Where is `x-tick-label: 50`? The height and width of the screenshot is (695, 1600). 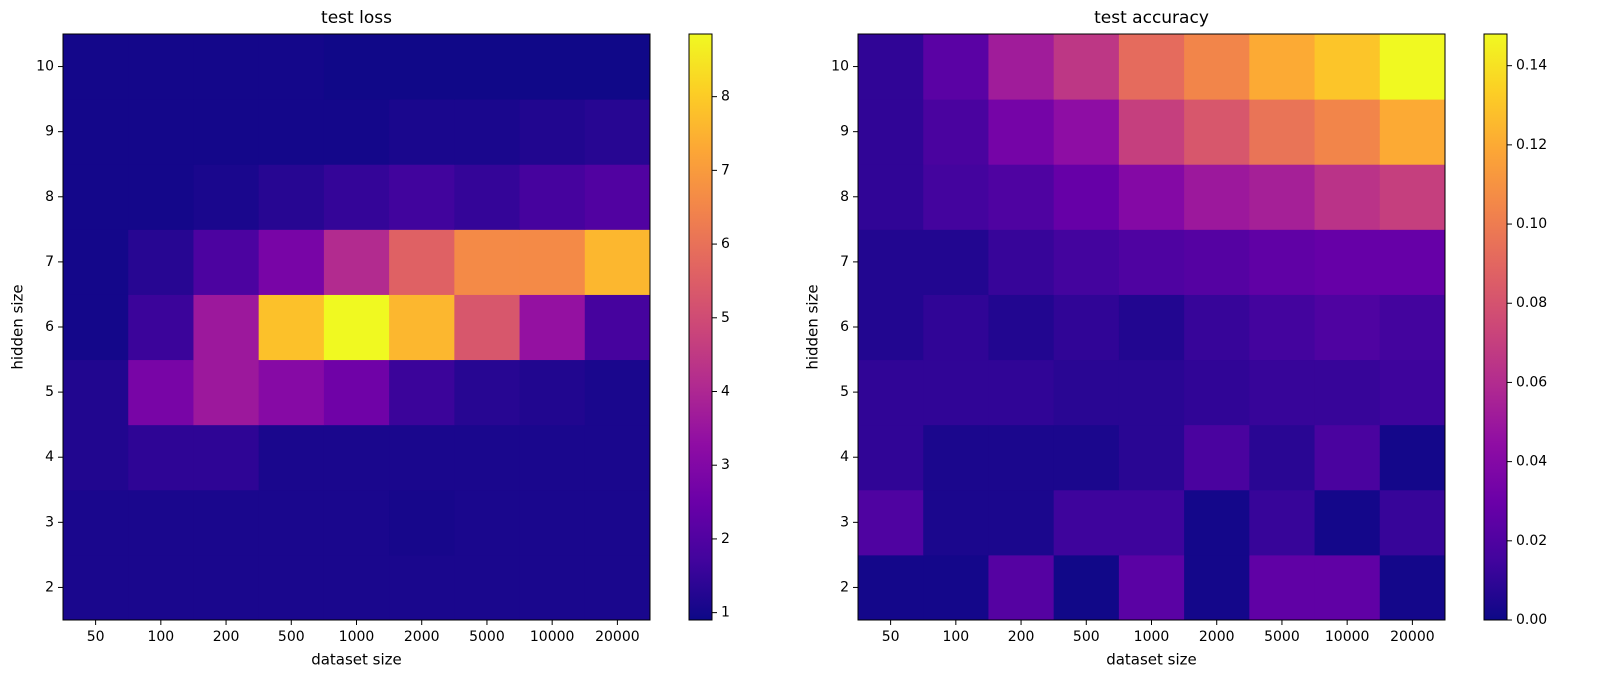
x-tick-label: 50 is located at coordinates (96, 637).